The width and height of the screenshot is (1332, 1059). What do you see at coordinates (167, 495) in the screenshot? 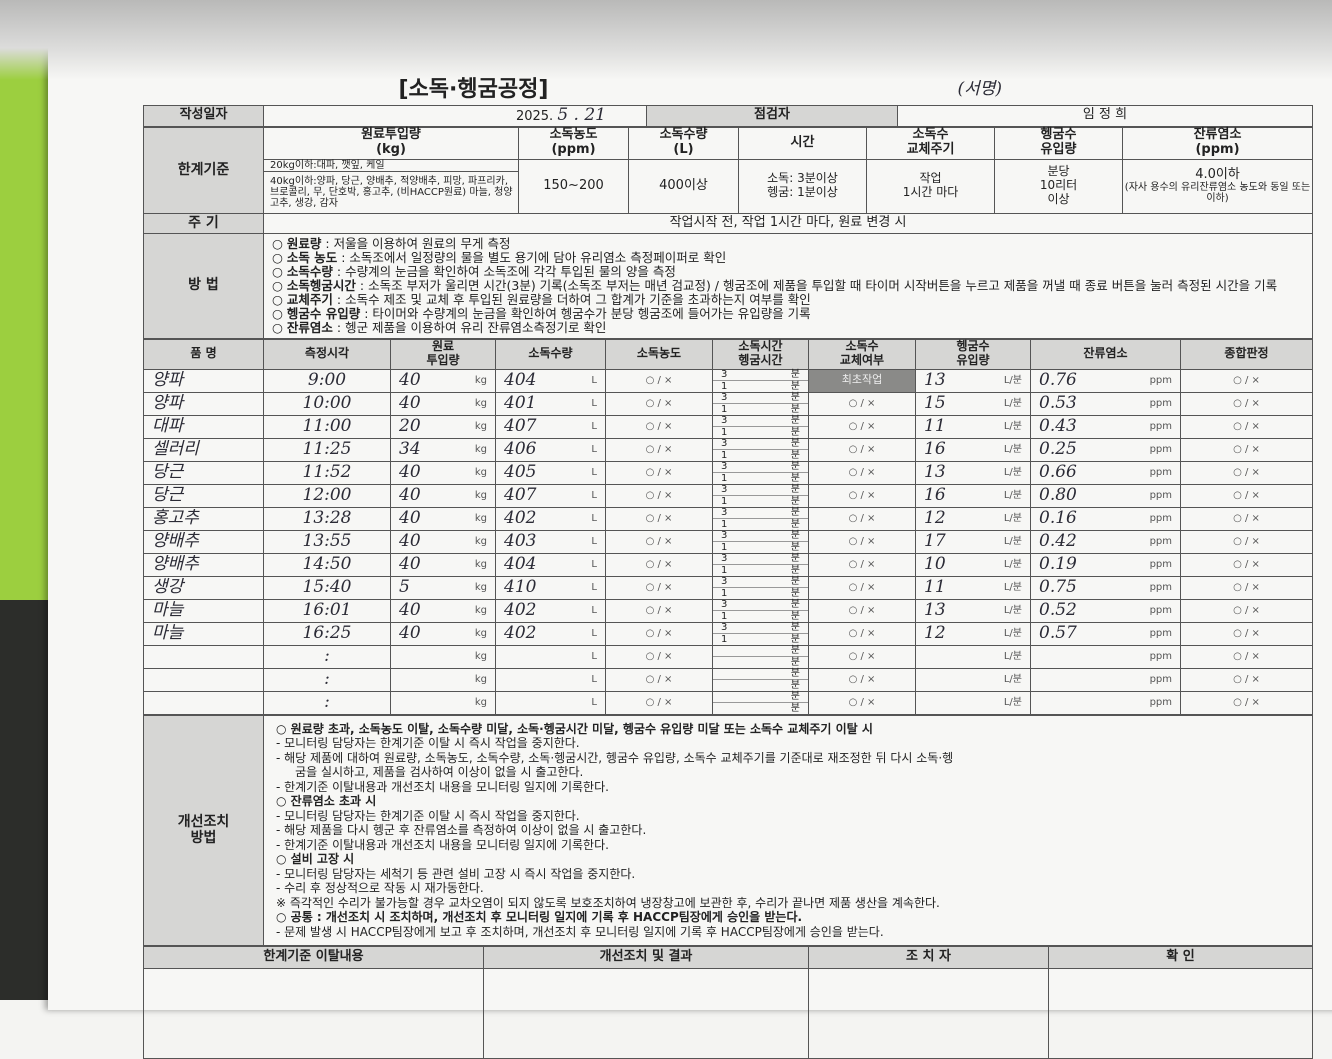
I see `item-name-value: 당근` at bounding box center [167, 495].